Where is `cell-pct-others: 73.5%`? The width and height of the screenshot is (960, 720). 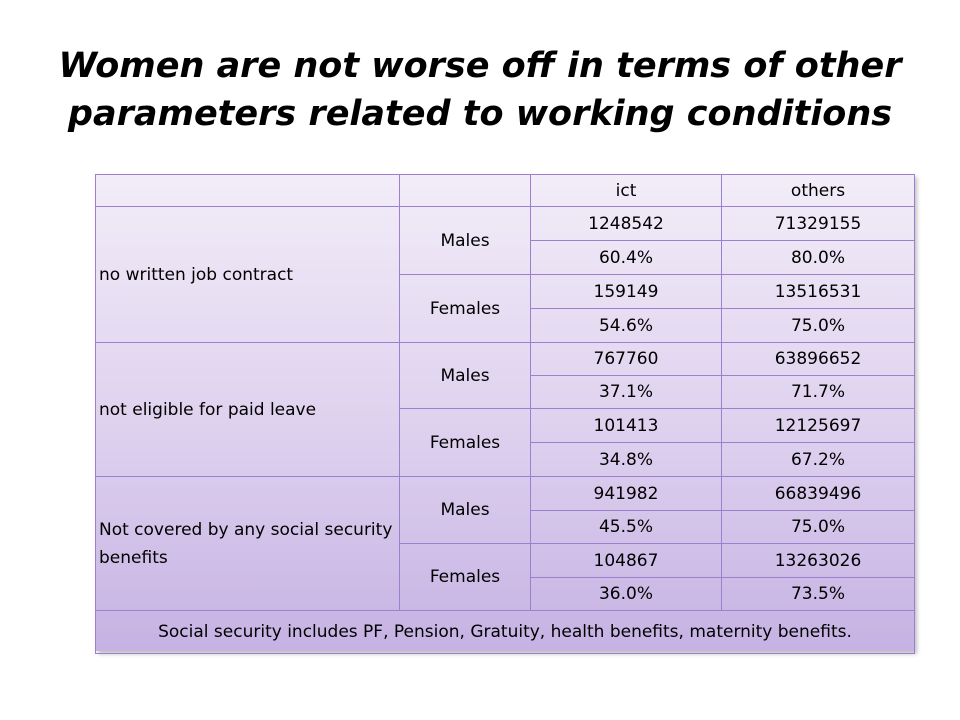 cell-pct-others: 73.5% is located at coordinates (818, 594).